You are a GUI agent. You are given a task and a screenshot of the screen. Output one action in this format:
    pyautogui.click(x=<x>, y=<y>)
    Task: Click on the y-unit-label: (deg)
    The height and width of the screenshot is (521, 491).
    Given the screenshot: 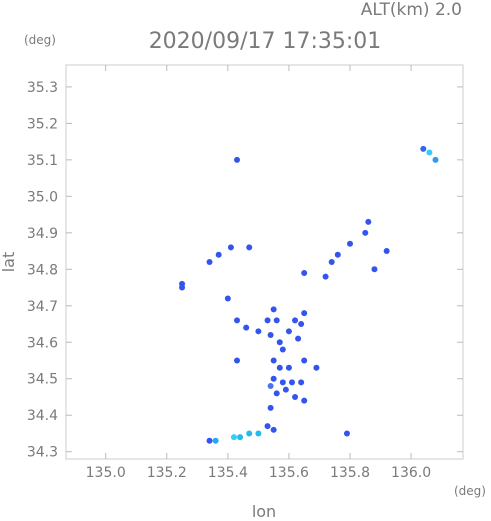 What is the action you would take?
    pyautogui.click(x=40, y=40)
    